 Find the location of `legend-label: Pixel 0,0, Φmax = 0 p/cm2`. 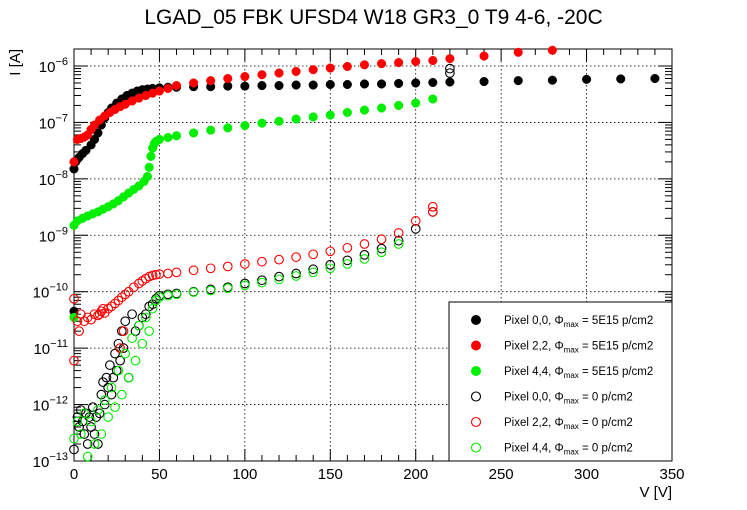

legend-label: Pixel 0,0, Φmax = 0 p/cm2 is located at coordinates (568, 399).